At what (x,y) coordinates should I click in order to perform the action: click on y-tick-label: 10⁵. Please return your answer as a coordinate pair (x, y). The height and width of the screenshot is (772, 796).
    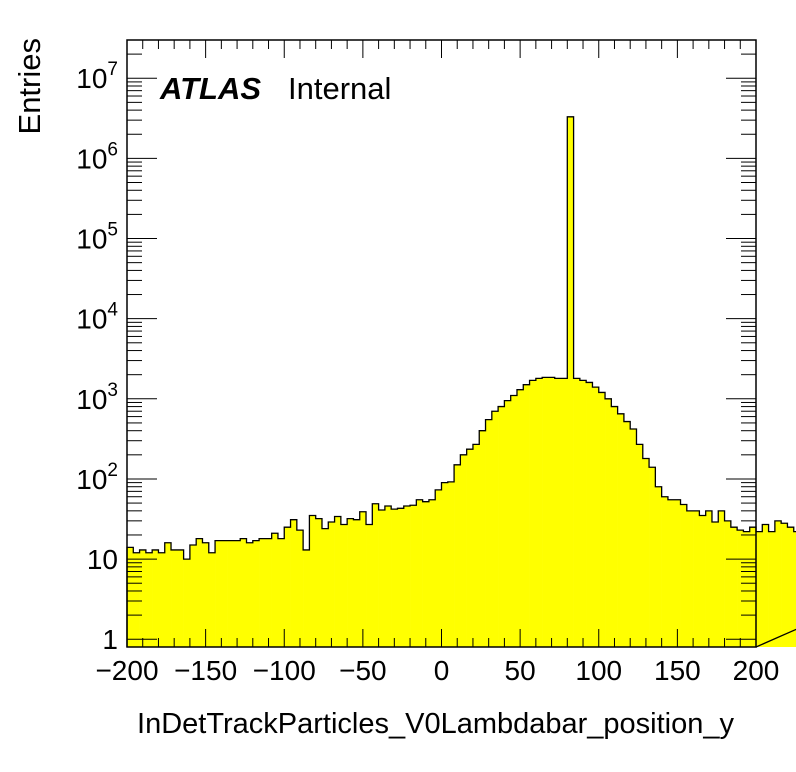
    Looking at the image, I should click on (97, 237).